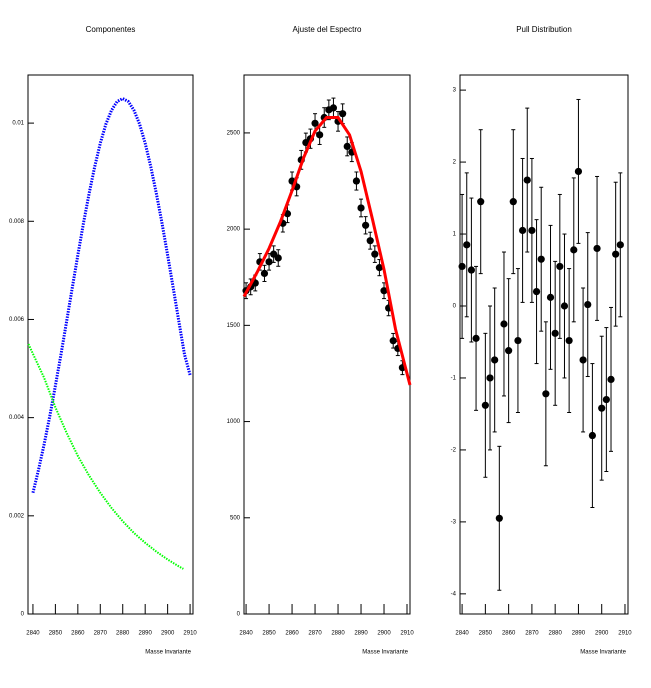  I want to click on y-tick-label: -2, so click(454, 451).